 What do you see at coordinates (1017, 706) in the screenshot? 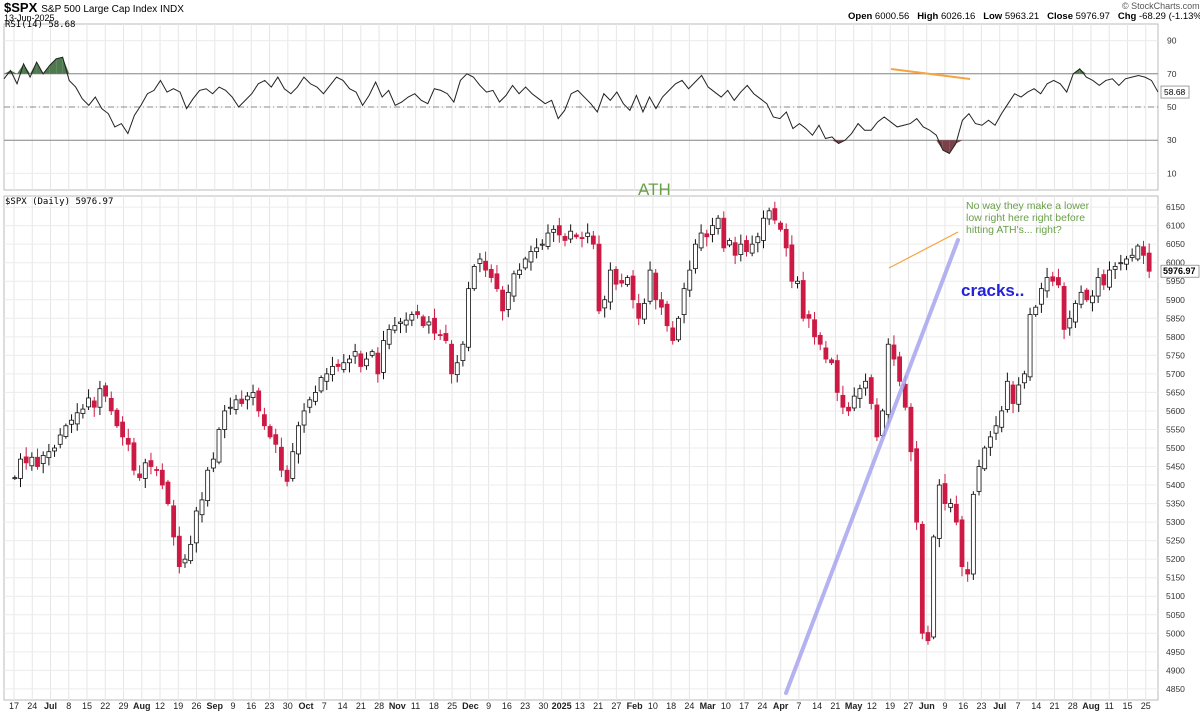
I see `x-tick-label: 7` at bounding box center [1017, 706].